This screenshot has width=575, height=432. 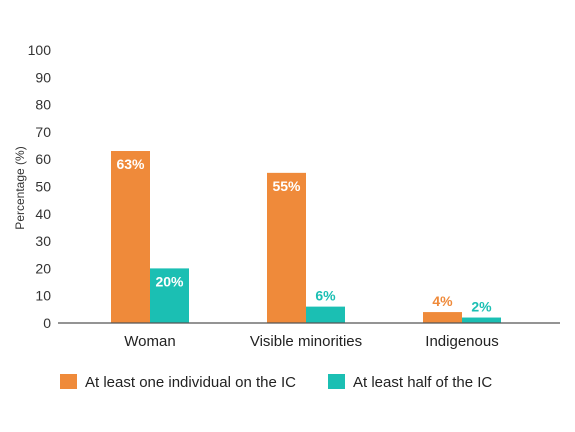 What do you see at coordinates (43, 296) in the screenshot?
I see `y-tick-label: 10` at bounding box center [43, 296].